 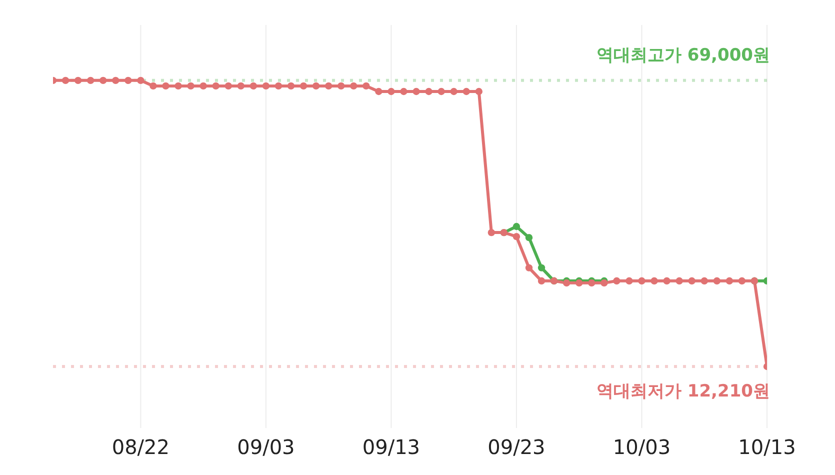 What do you see at coordinates (266, 447) in the screenshot?
I see `x-tick-label: 09/03` at bounding box center [266, 447].